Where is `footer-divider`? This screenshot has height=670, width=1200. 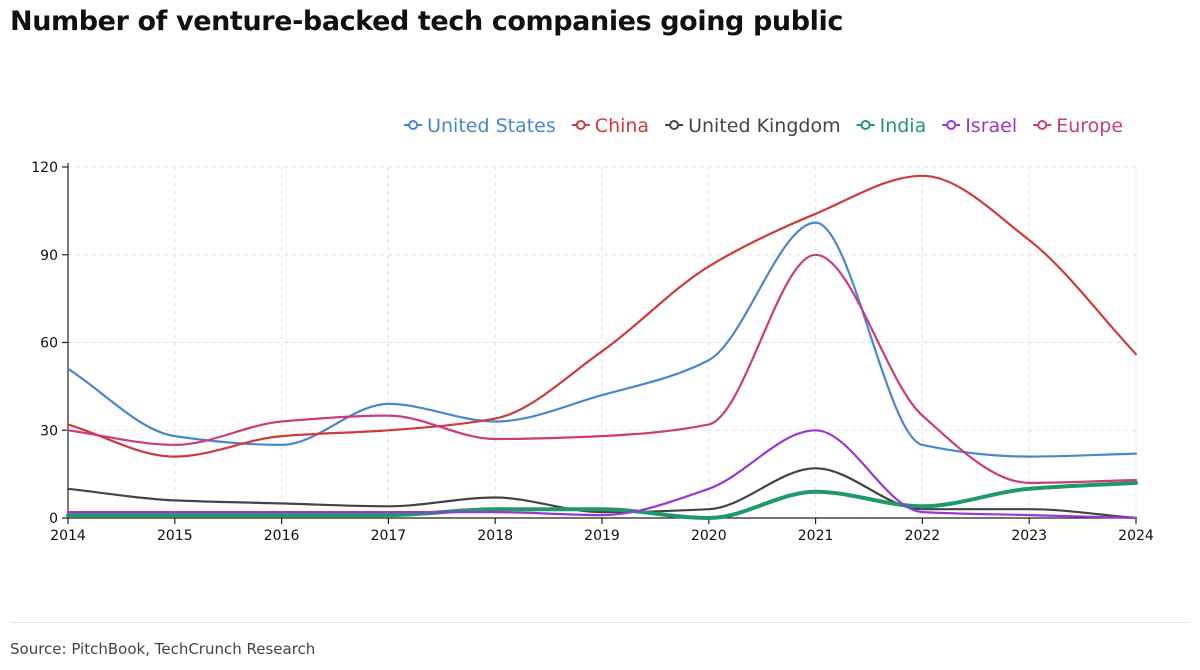
footer-divider is located at coordinates (599, 622).